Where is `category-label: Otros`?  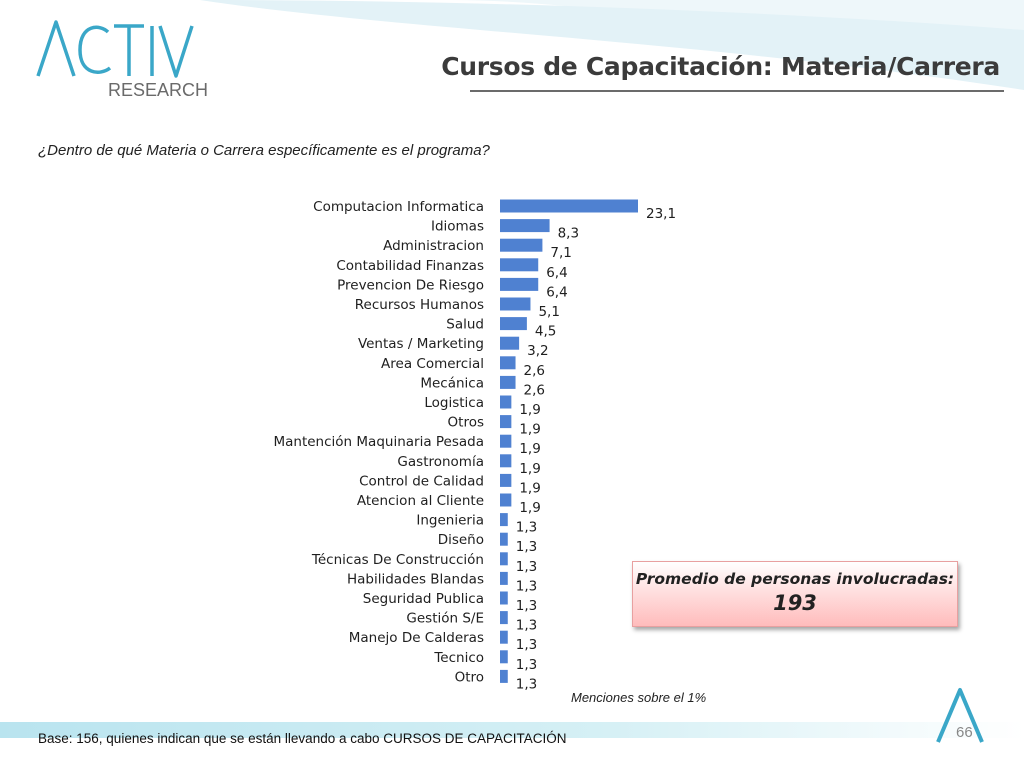 category-label: Otros is located at coordinates (466, 423).